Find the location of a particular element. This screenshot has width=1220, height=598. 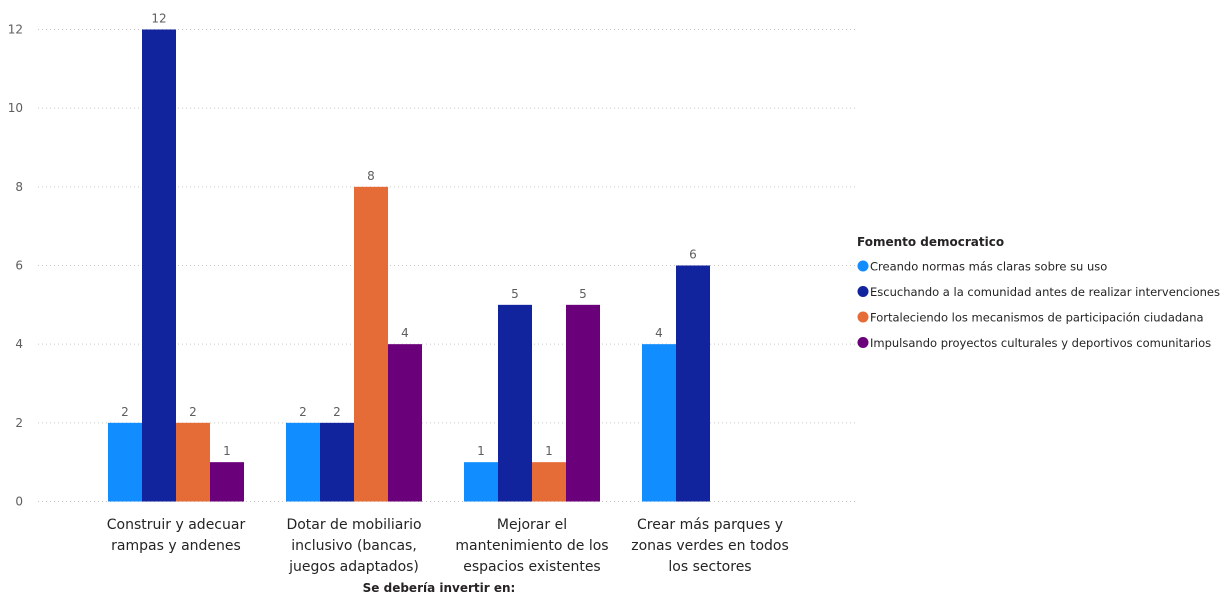

x-category-label-line: inclusivo (bancas, is located at coordinates (354, 546).